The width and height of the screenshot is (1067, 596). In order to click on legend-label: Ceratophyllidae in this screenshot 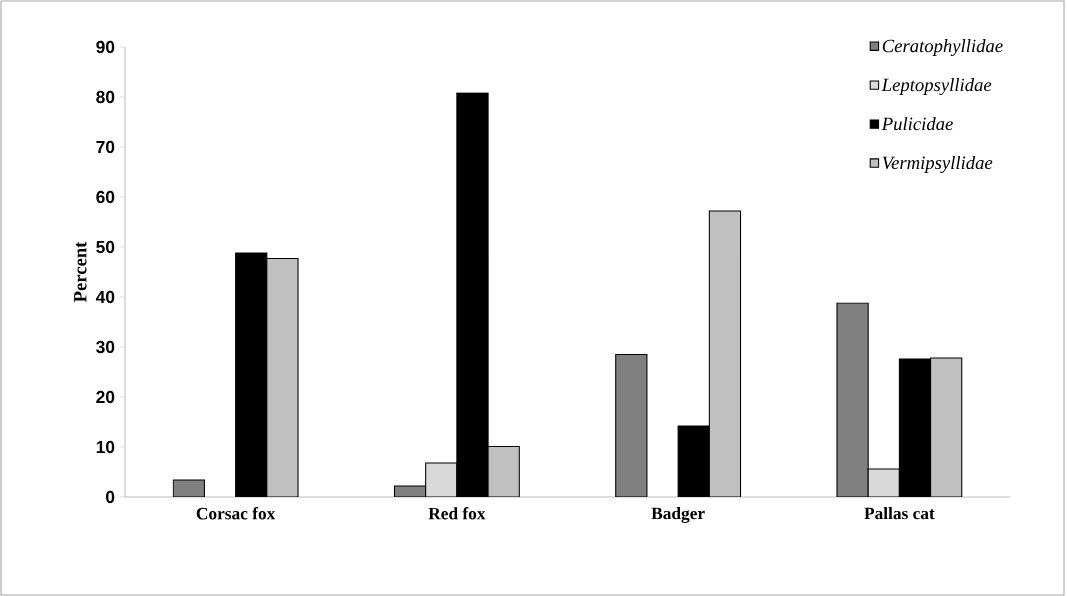, I will do `click(942, 48)`.